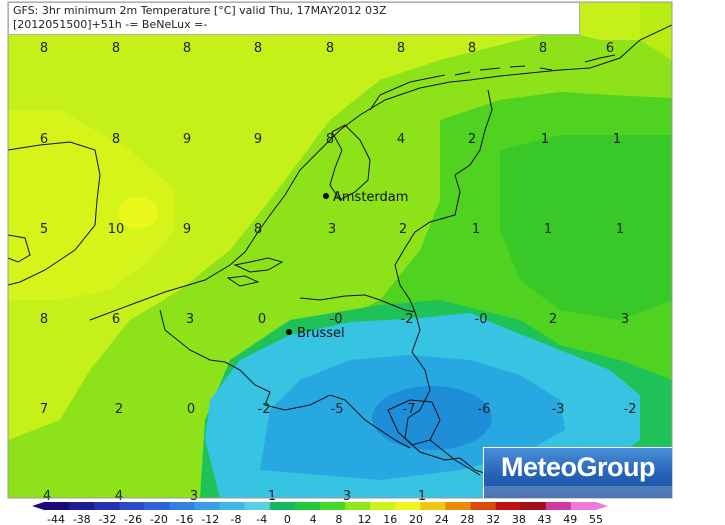  I want to click on grid-value: 7, so click(44, 409).